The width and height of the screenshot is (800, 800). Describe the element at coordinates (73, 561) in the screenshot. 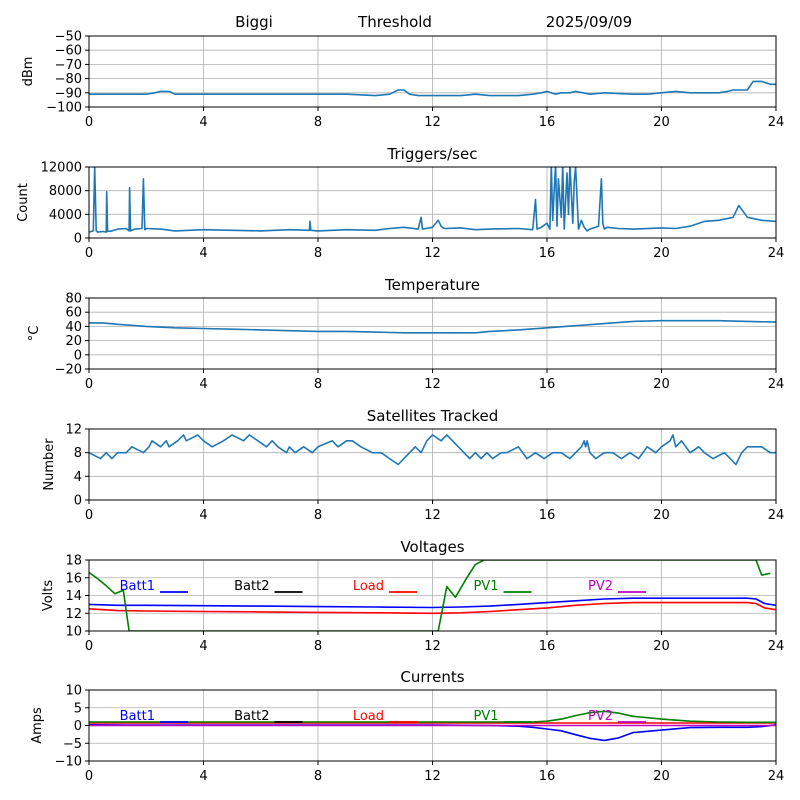

I see `y-tick-label: 18` at that location.